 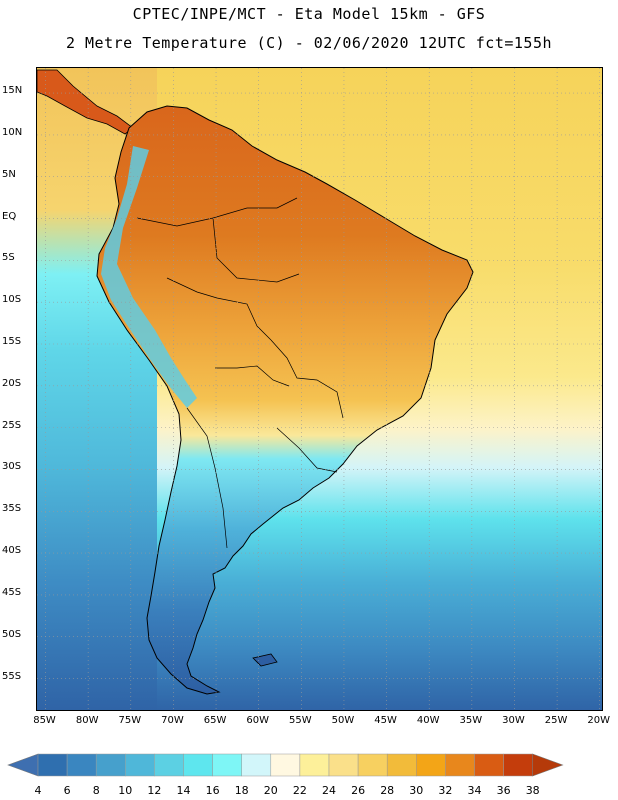 What do you see at coordinates (12, 300) in the screenshot?
I see `latitude-tick-label: 10S` at bounding box center [12, 300].